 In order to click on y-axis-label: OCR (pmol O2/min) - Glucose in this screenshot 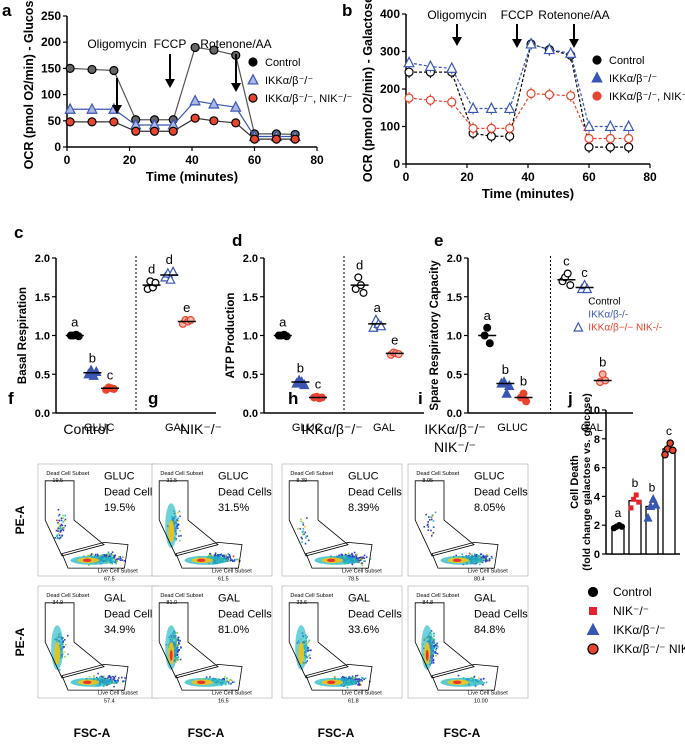, I will do `click(29, 84)`.